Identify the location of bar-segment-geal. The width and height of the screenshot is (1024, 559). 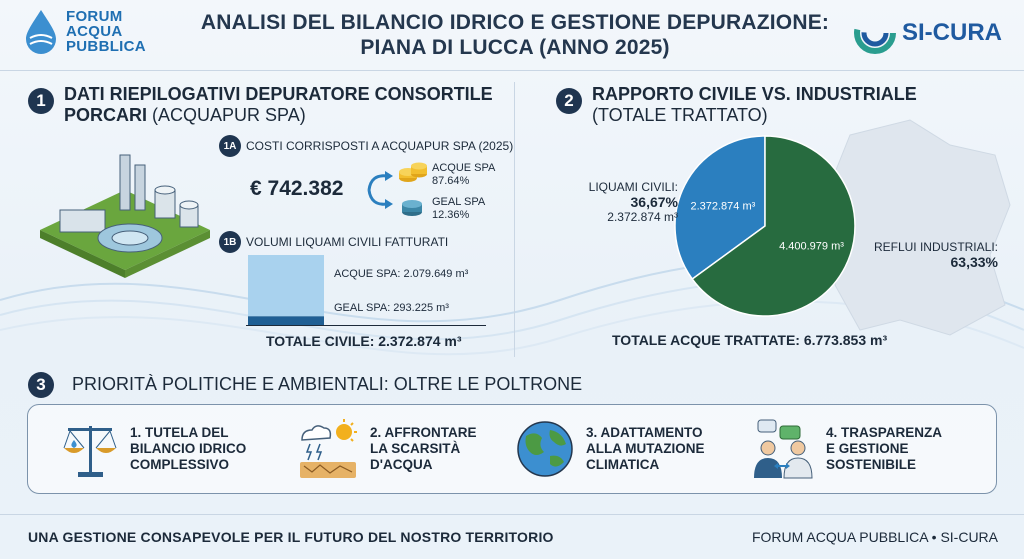
(286, 320).